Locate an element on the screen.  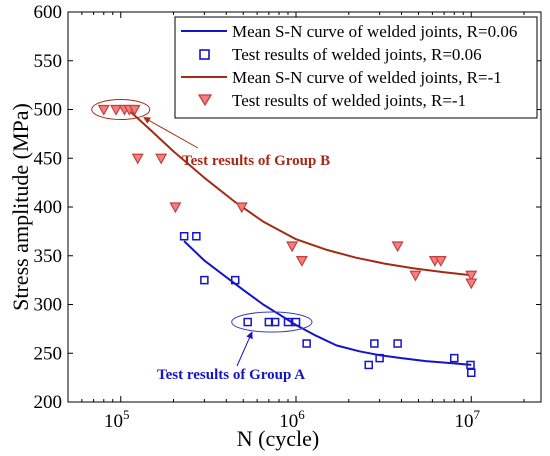
y-tick-label: 200 is located at coordinates (48, 402).